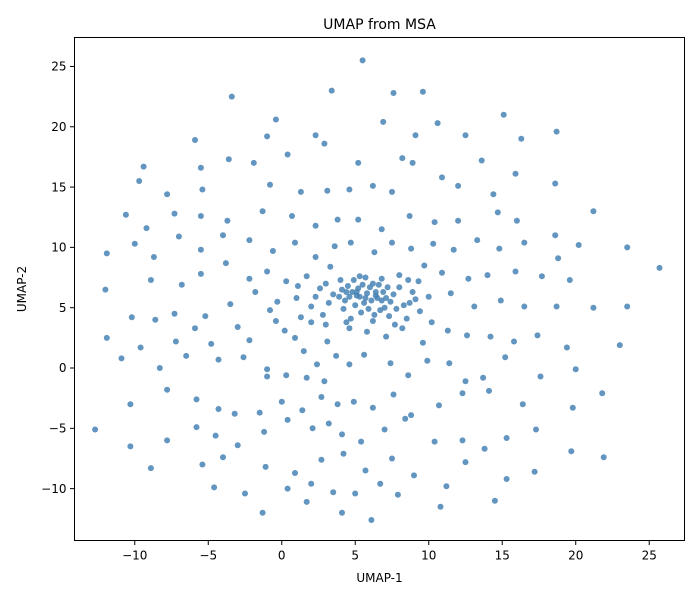  Describe the element at coordinates (63, 308) in the screenshot. I see `y-tick-label: 5` at that location.